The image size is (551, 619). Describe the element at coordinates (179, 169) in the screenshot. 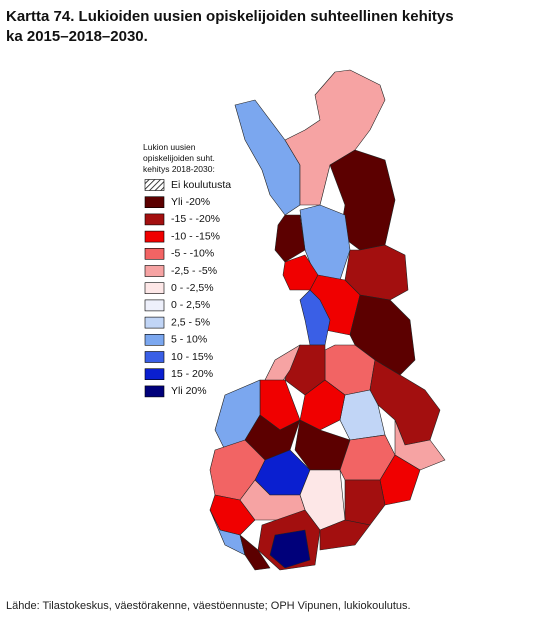

I see `legend-heading: kehitys 2018-2030:` at that location.